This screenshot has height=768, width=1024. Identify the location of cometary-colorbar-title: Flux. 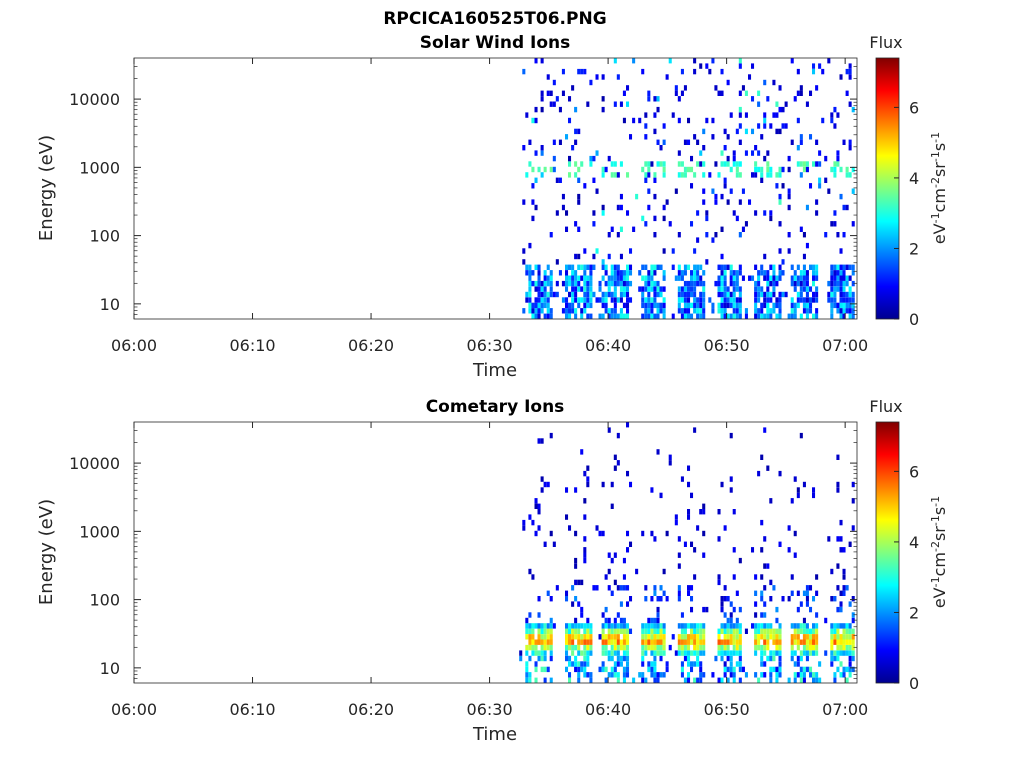
(885, 406).